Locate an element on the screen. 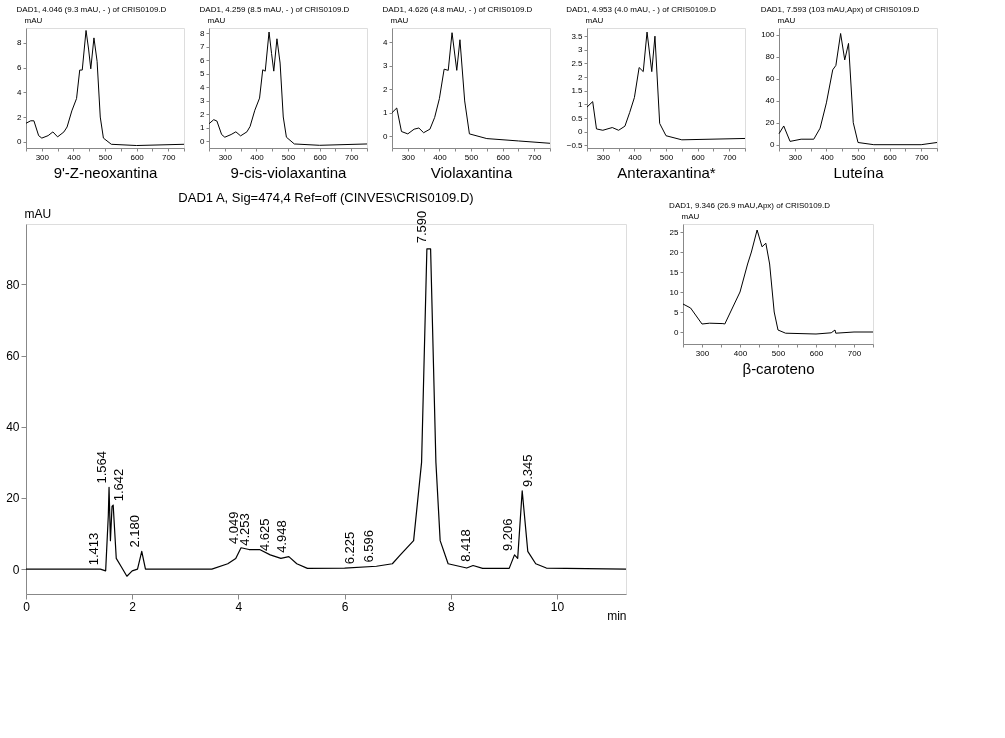  chart-title: DAD1, 4.259 (8.5 mAU, - ) of CRIS0109.D is located at coordinates (274, 9).